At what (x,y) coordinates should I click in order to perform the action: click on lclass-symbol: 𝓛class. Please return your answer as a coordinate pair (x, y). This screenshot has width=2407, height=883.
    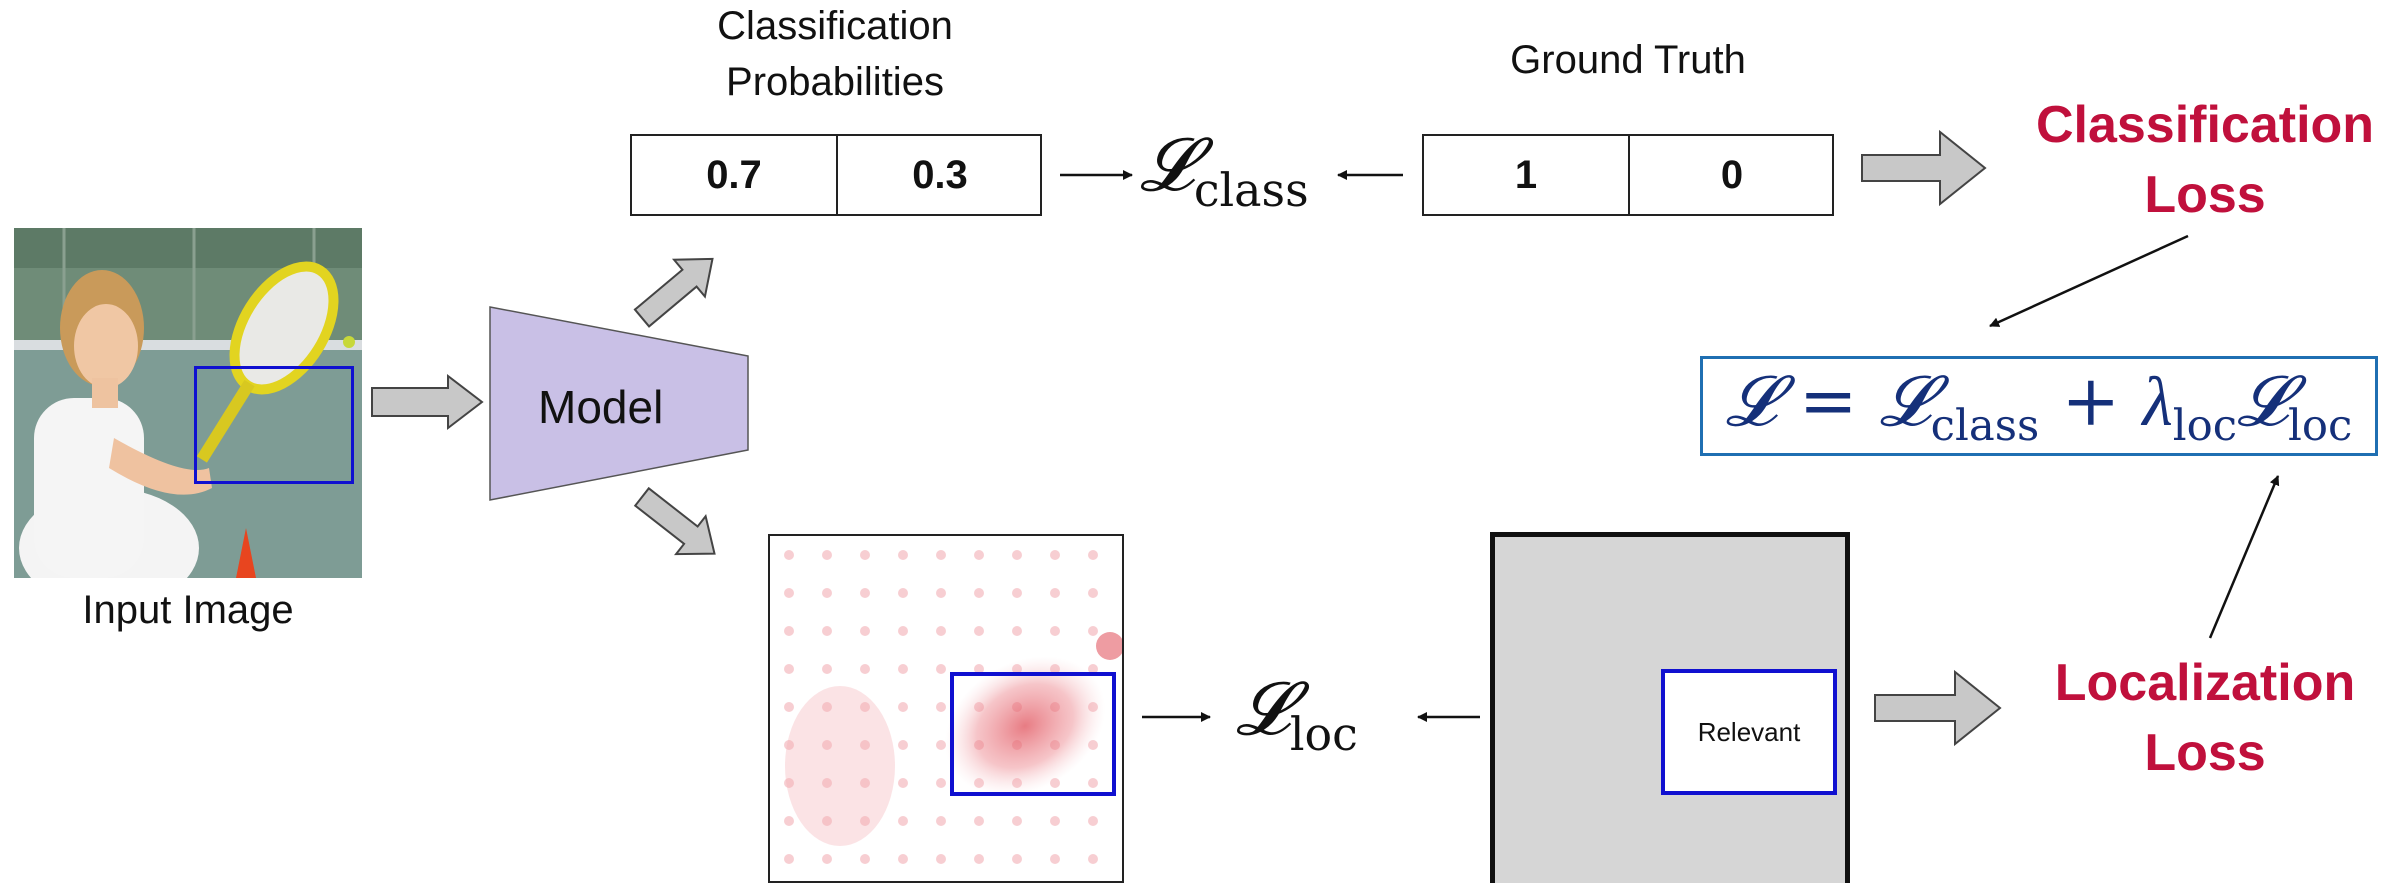
    Looking at the image, I should click on (1224, 171).